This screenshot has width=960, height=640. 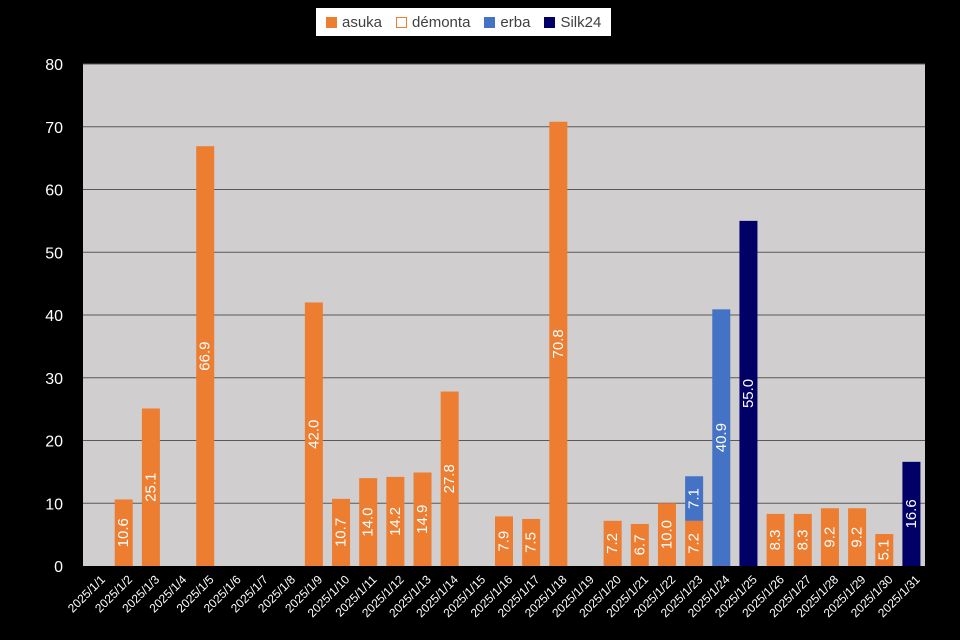 I want to click on legend-swatch-asuka, so click(x=331, y=22).